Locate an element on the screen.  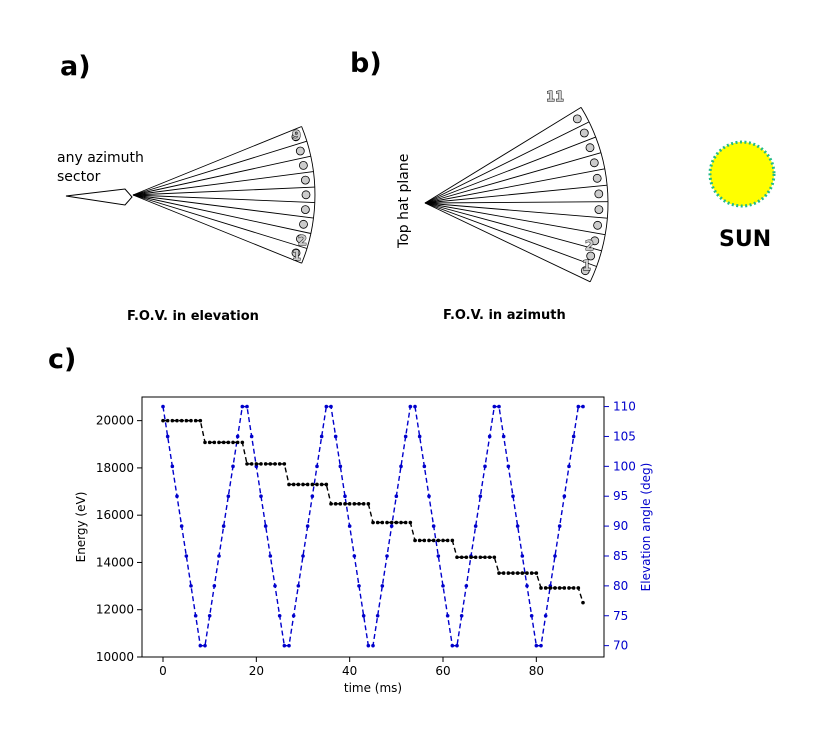
panel-b-label: b) is located at coordinates (366, 63).